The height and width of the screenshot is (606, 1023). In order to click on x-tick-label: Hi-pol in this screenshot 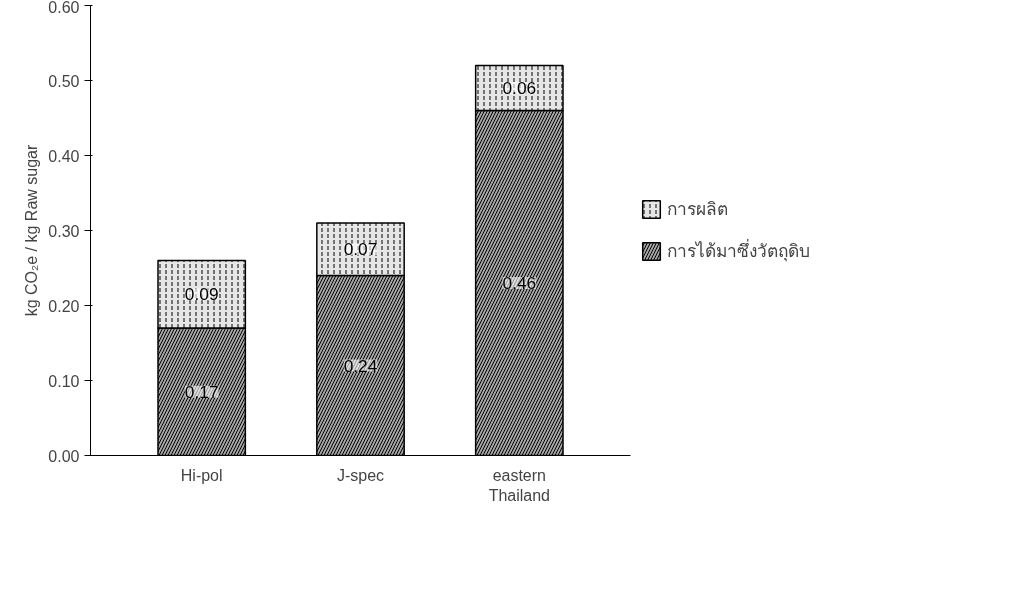, I will do `click(201, 475)`.